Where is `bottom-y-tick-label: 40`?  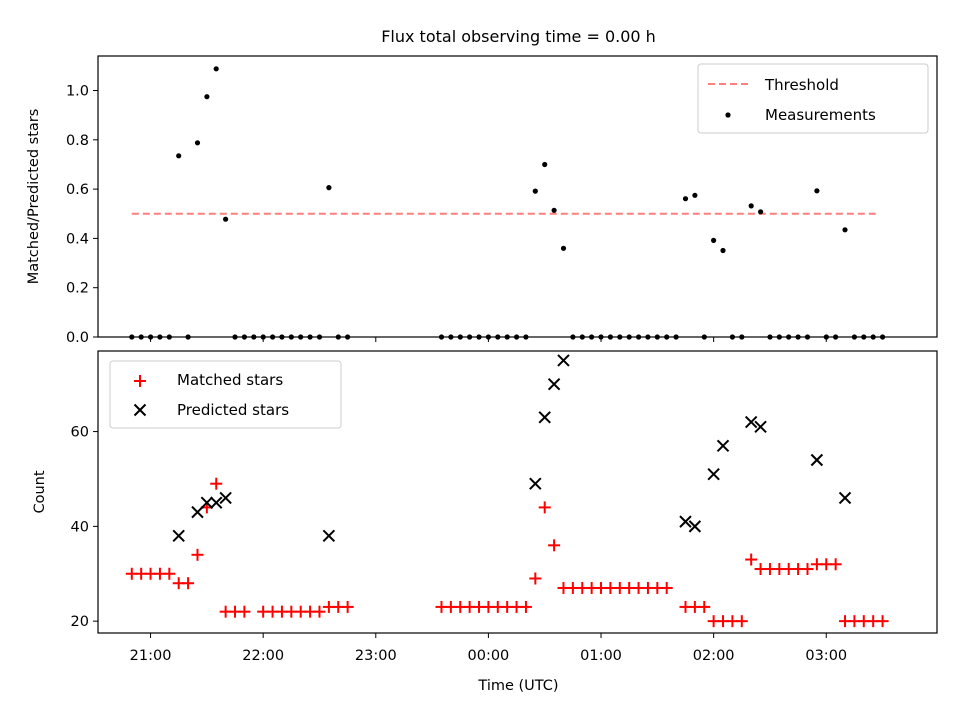 bottom-y-tick-label: 40 is located at coordinates (80, 527).